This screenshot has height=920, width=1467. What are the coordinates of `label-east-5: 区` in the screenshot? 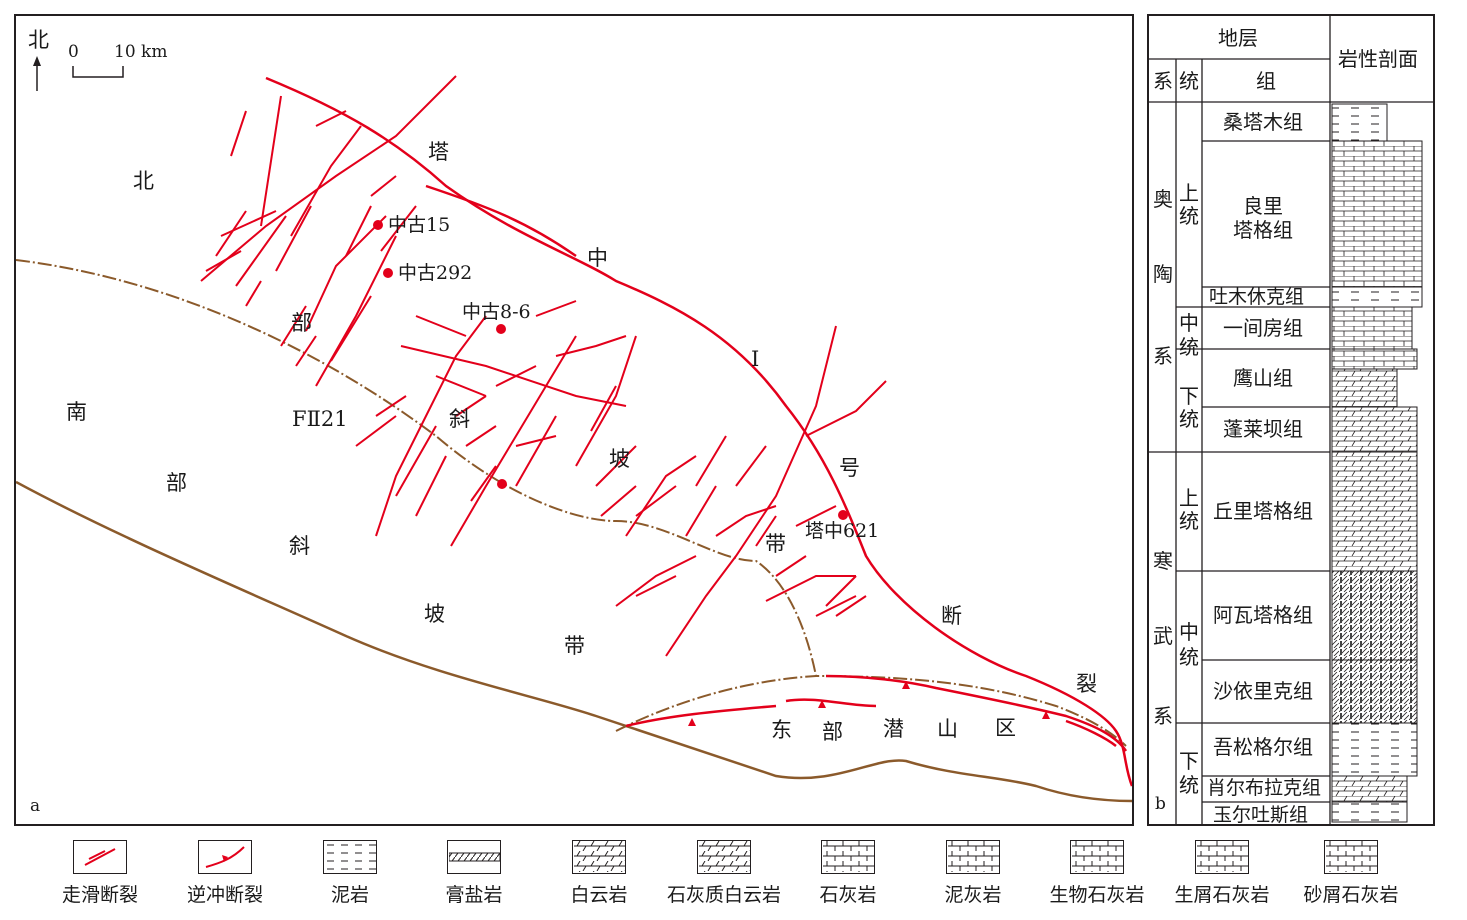 It's located at (1005, 728).